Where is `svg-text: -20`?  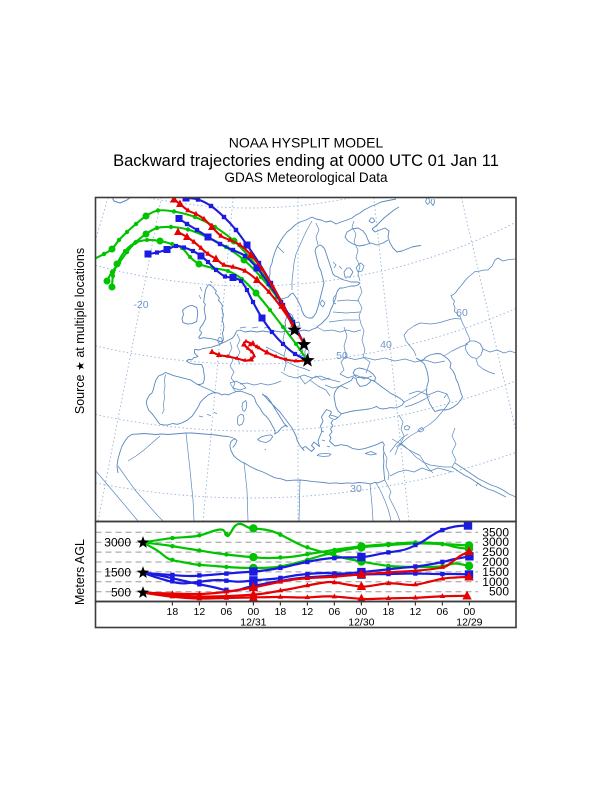 svg-text: -20 is located at coordinates (140, 305).